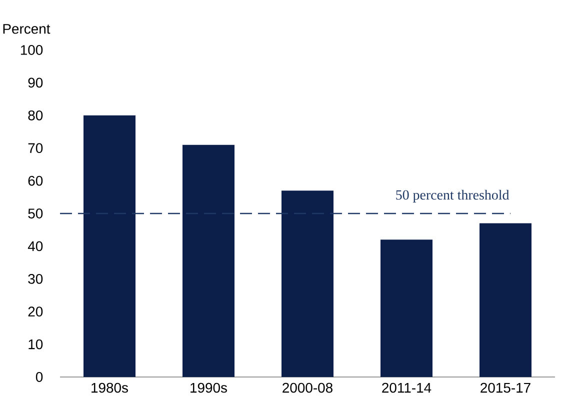 This screenshot has width=561, height=419. What do you see at coordinates (35, 279) in the screenshot?
I see `y-tick-label: 30` at bounding box center [35, 279].